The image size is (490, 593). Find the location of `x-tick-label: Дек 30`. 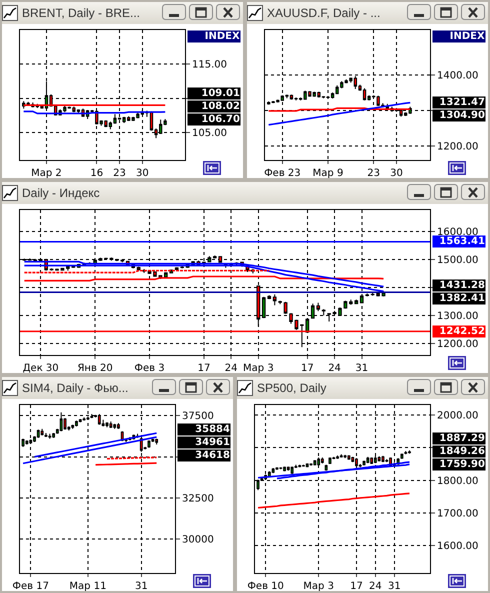

x-tick-label: Дек 30 is located at coordinates (40, 368).